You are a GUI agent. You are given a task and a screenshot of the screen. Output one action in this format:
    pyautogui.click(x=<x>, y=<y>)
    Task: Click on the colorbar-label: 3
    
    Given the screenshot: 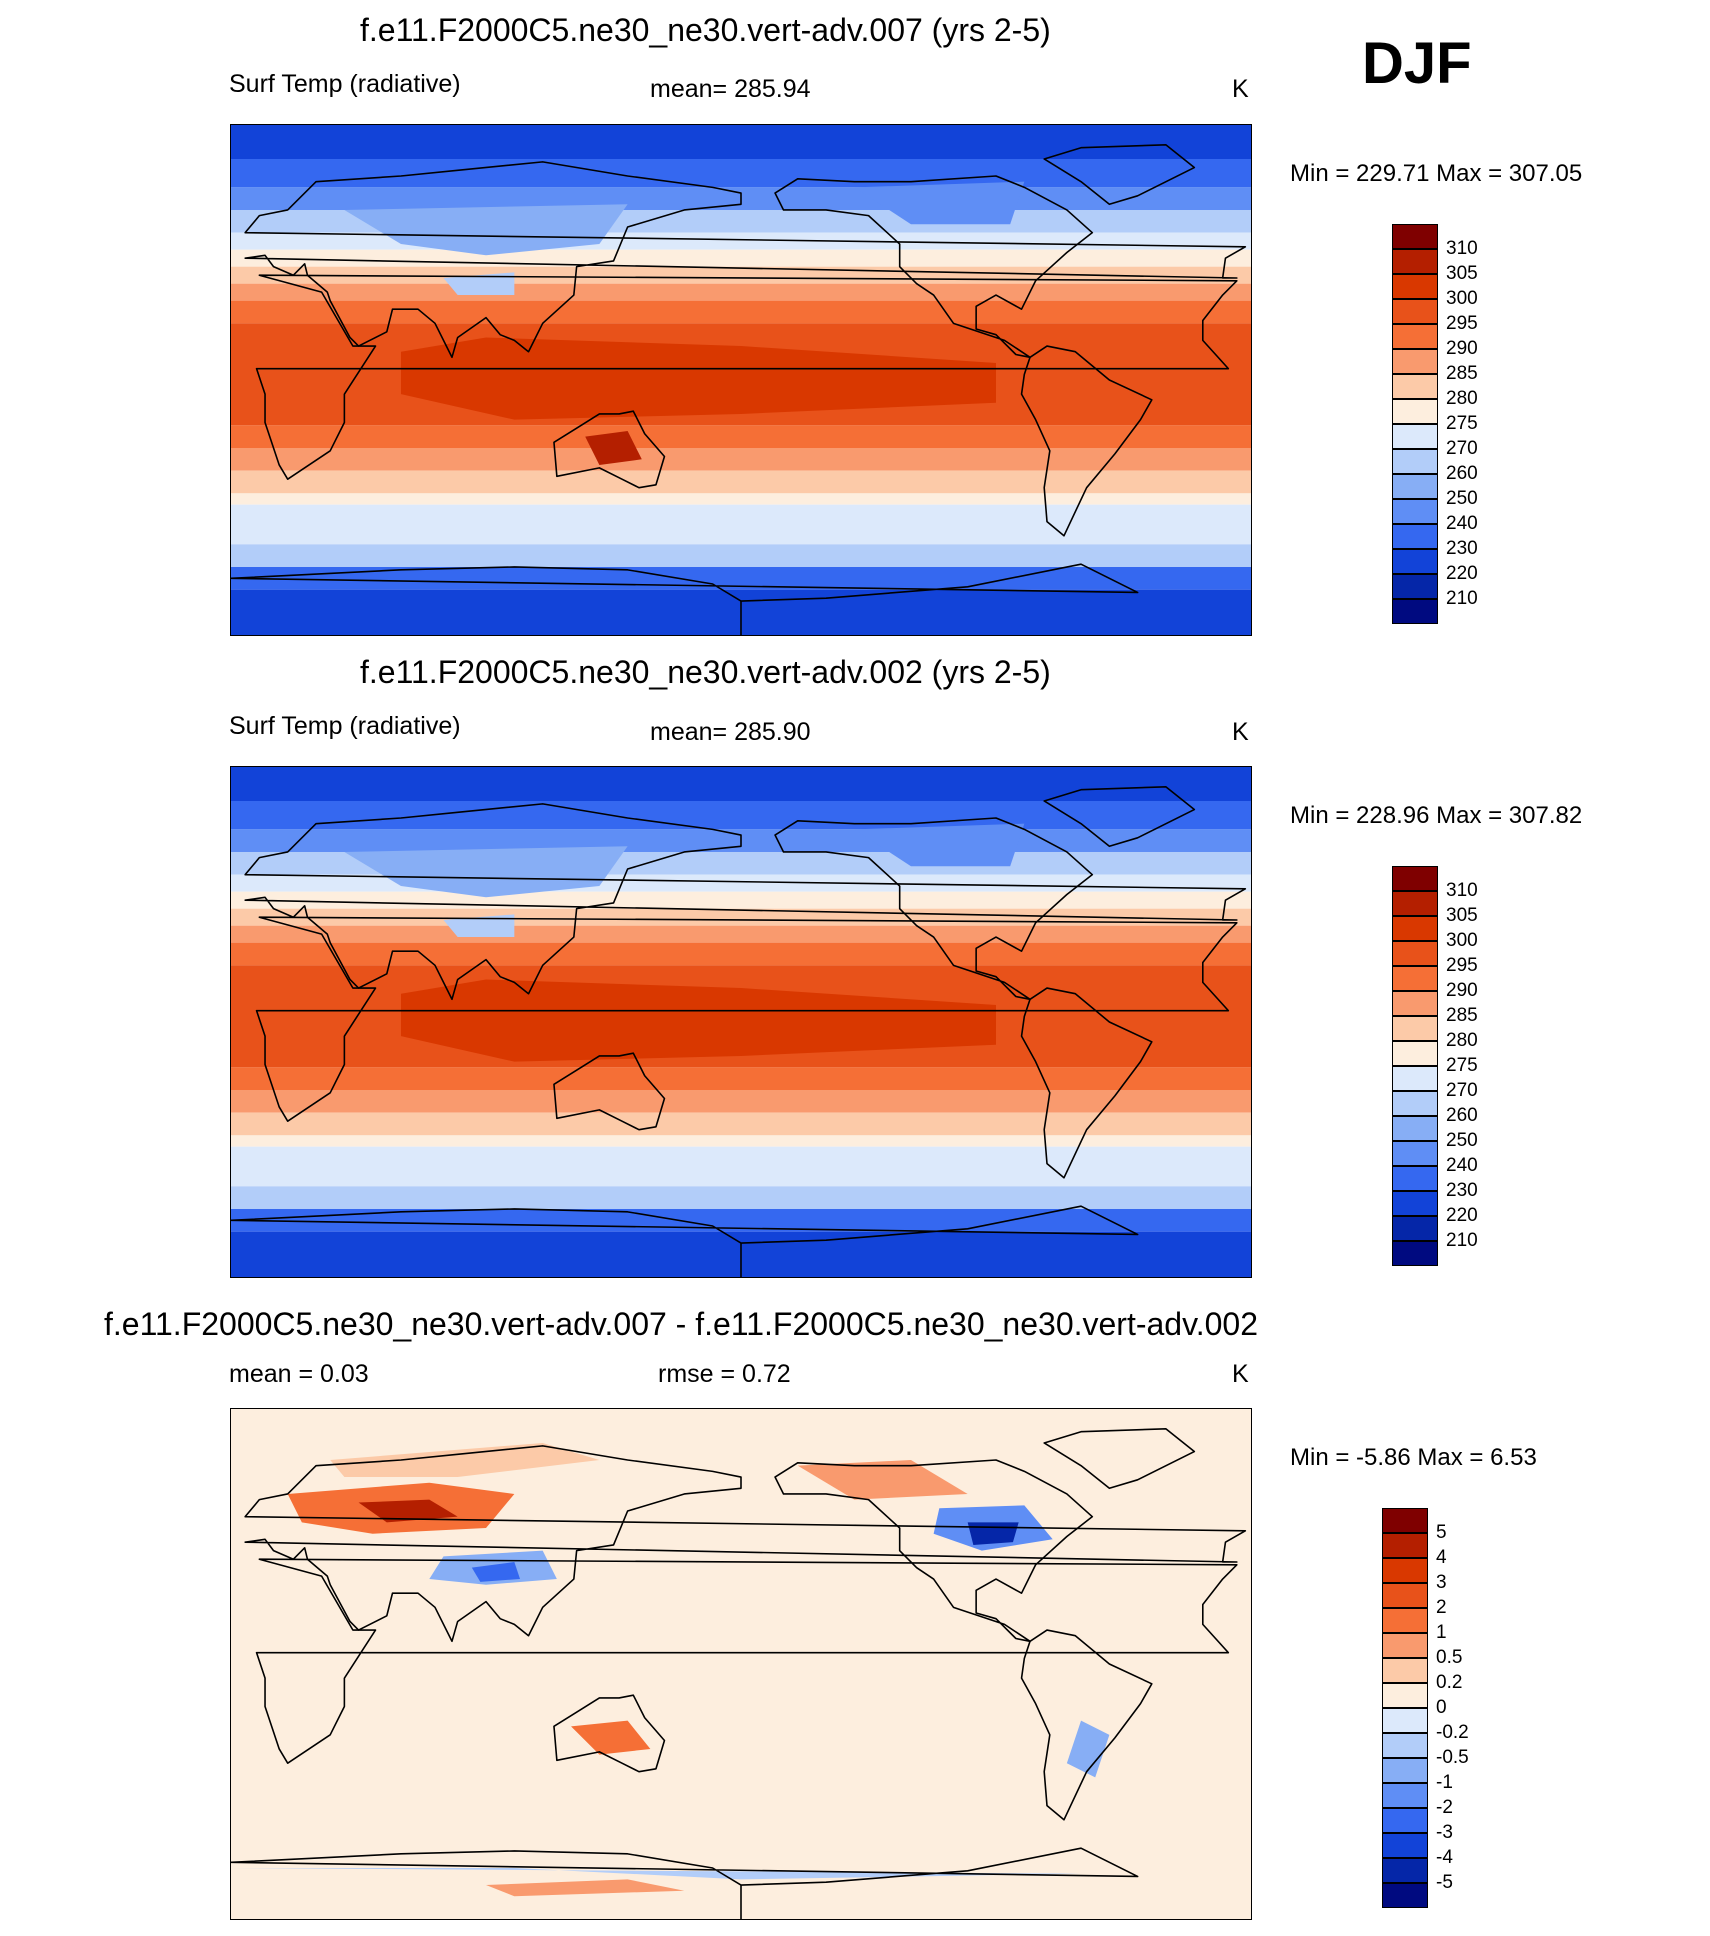 What is the action you would take?
    pyautogui.click(x=1441, y=1582)
    